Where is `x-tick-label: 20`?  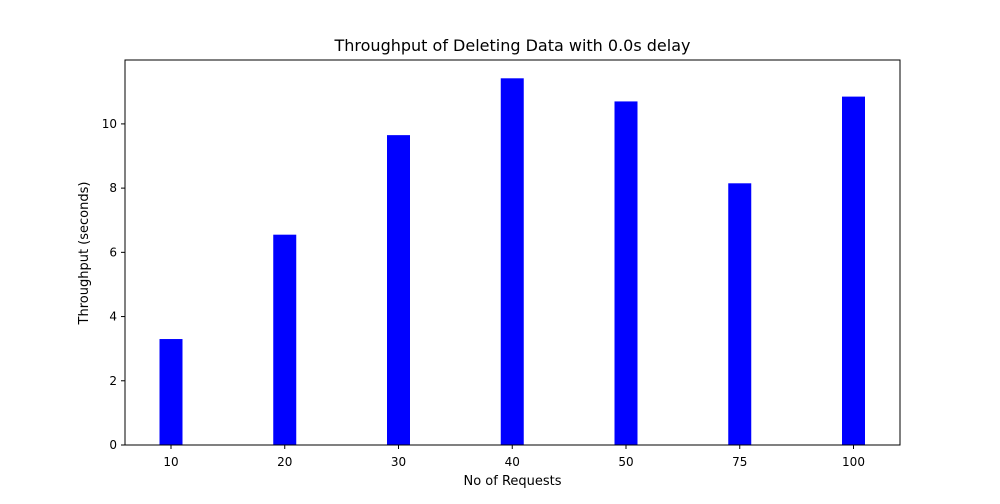 x-tick-label: 20 is located at coordinates (284, 462).